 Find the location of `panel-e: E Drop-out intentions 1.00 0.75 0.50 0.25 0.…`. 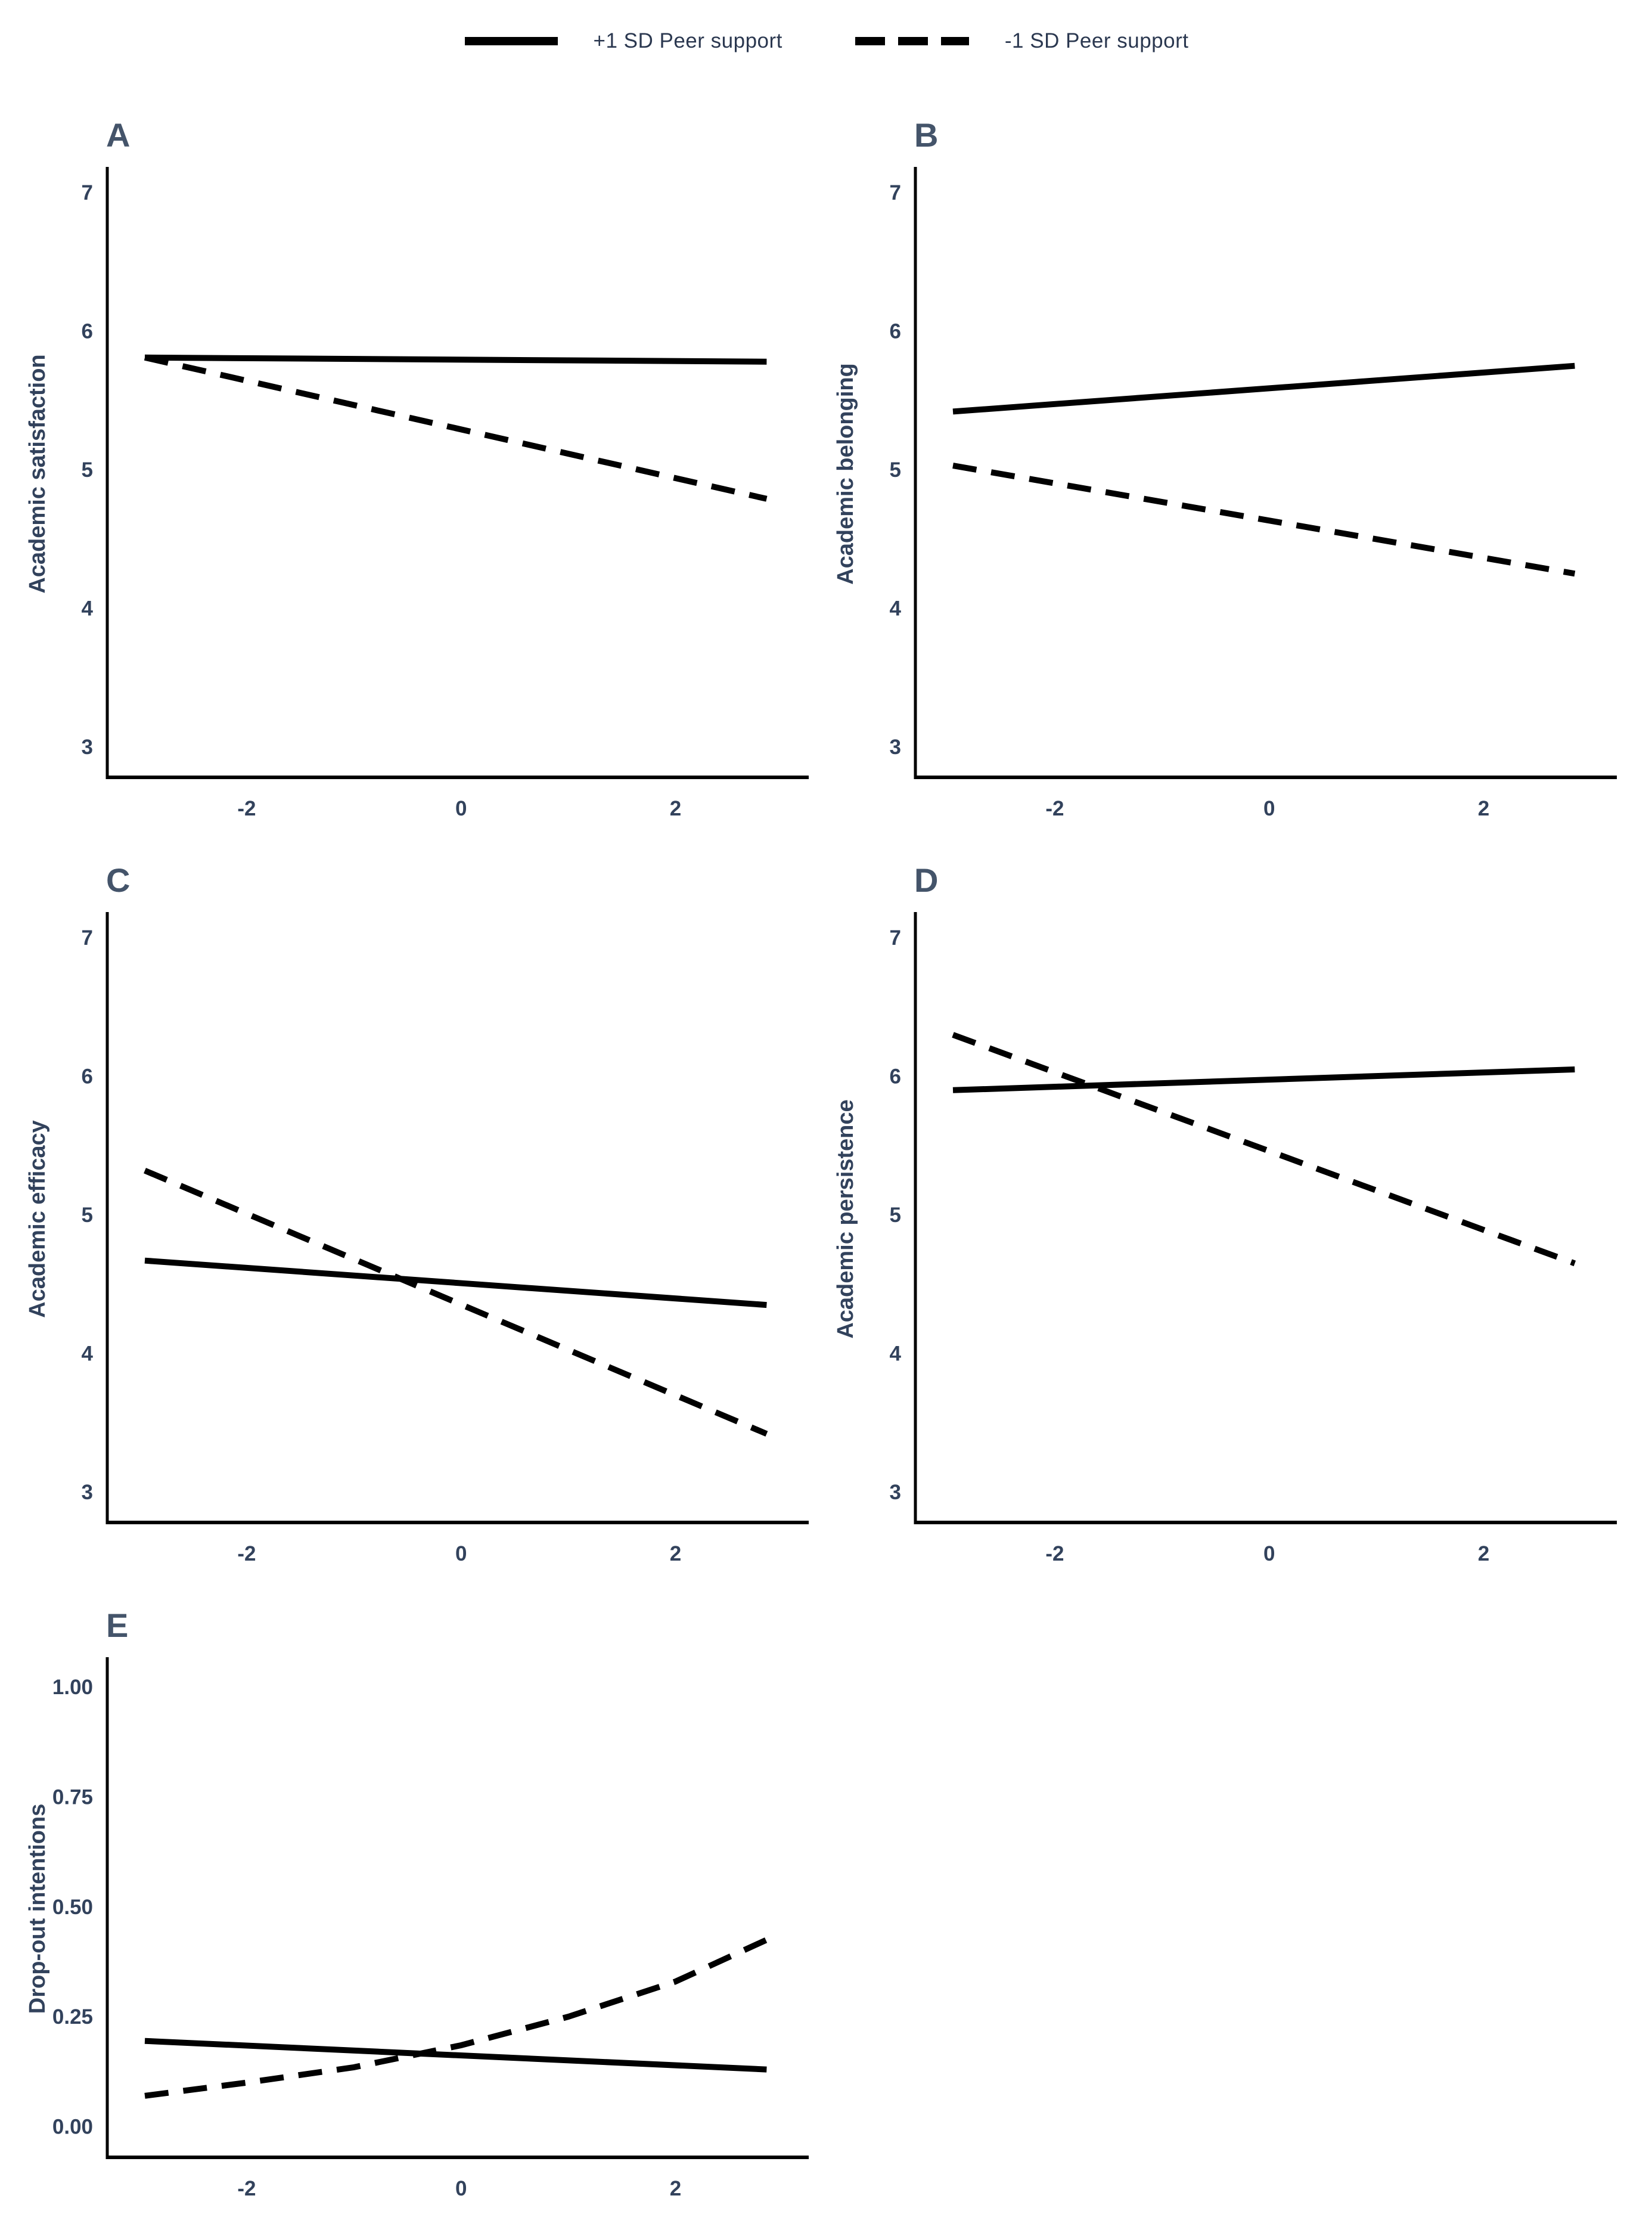

panel-e: E Drop-out intentions 1.00 0.75 0.50 0.25 0.… is located at coordinates (416, 1913).